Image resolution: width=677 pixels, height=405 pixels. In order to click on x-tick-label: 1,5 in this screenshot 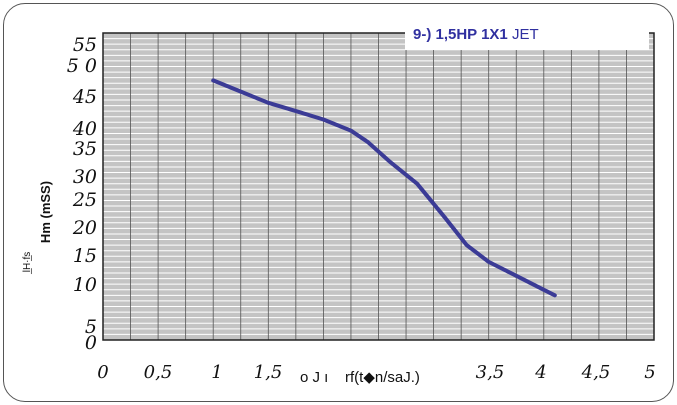, I will do `click(268, 372)`.